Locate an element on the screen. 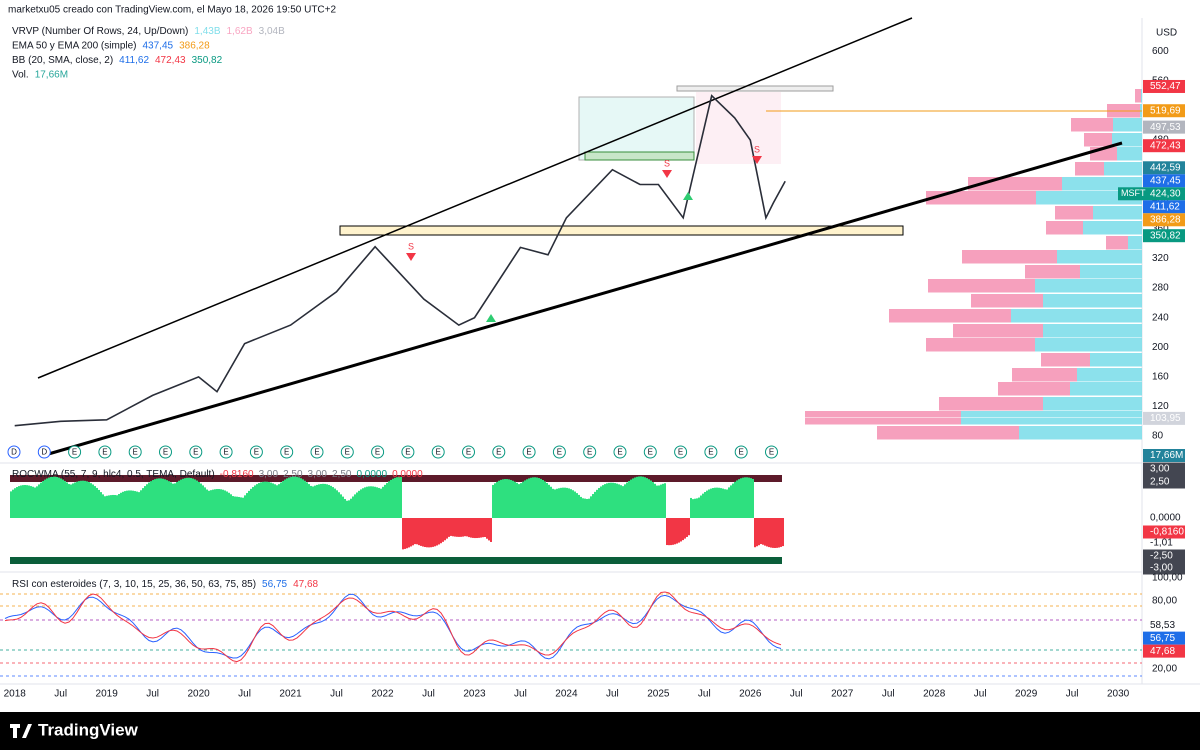 The width and height of the screenshot is (1200, 750). price-badge-label: 472,43 is located at coordinates (1165, 145).